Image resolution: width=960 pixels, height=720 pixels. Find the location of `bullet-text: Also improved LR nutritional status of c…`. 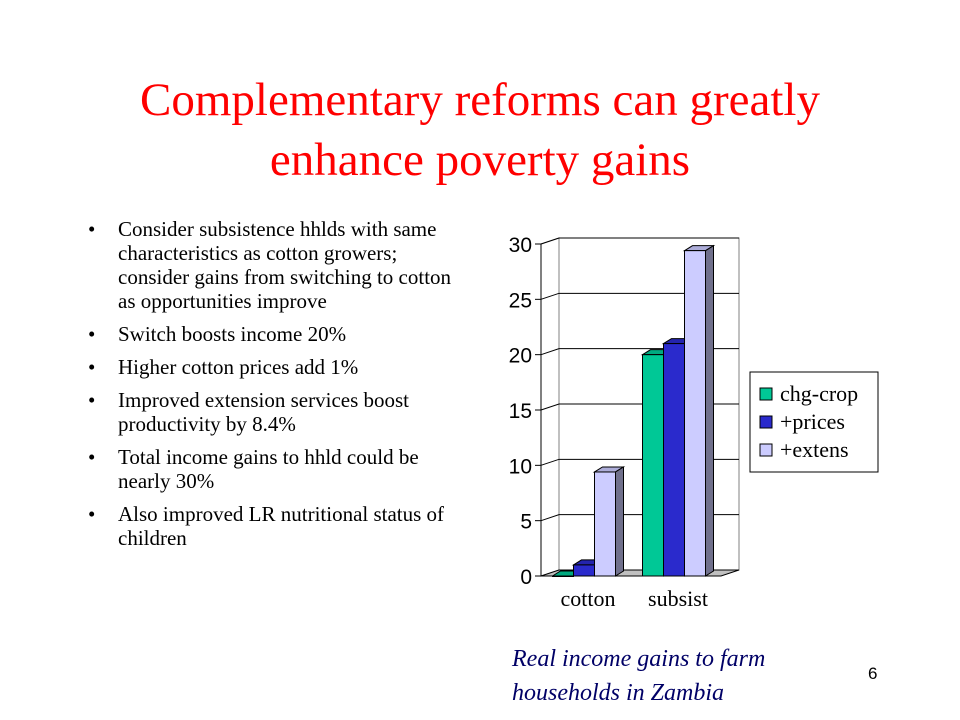

bullet-text: Also improved LR nutritional status of c… is located at coordinates (281, 526).